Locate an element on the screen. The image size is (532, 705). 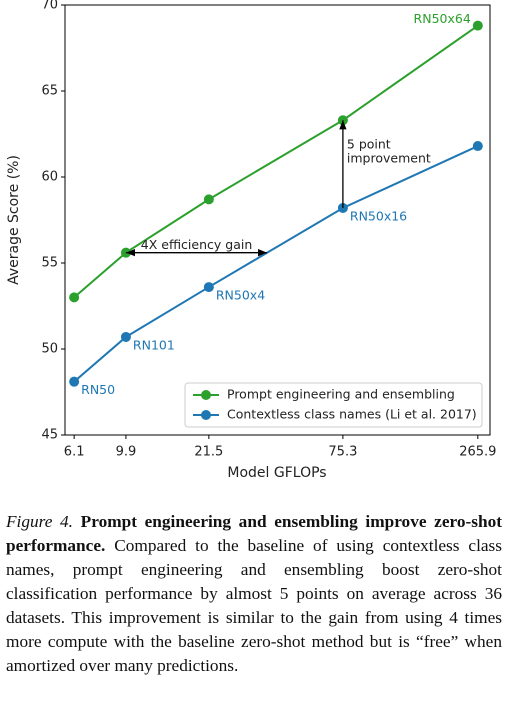
point-label: RN50 is located at coordinates (98, 389).